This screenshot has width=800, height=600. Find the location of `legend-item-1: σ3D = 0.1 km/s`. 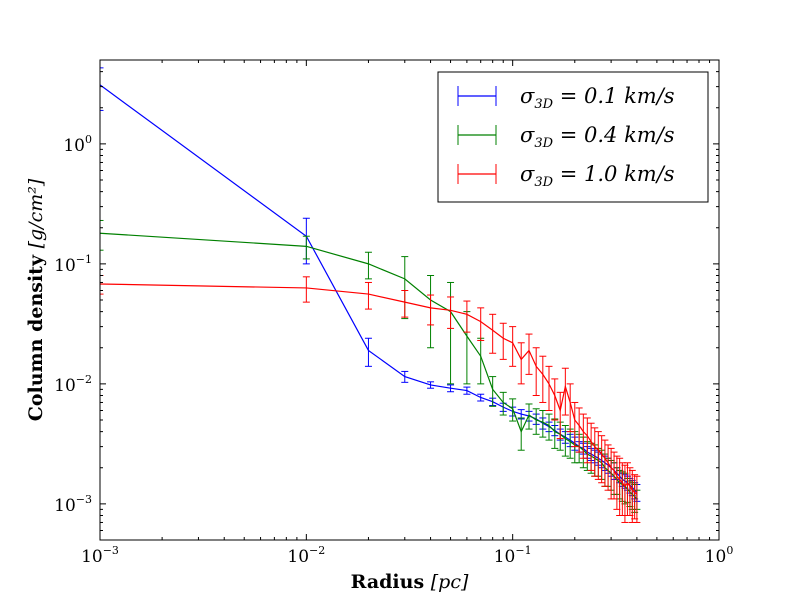

legend-item-1: σ3D = 0.1 km/s is located at coordinates (566, 98).